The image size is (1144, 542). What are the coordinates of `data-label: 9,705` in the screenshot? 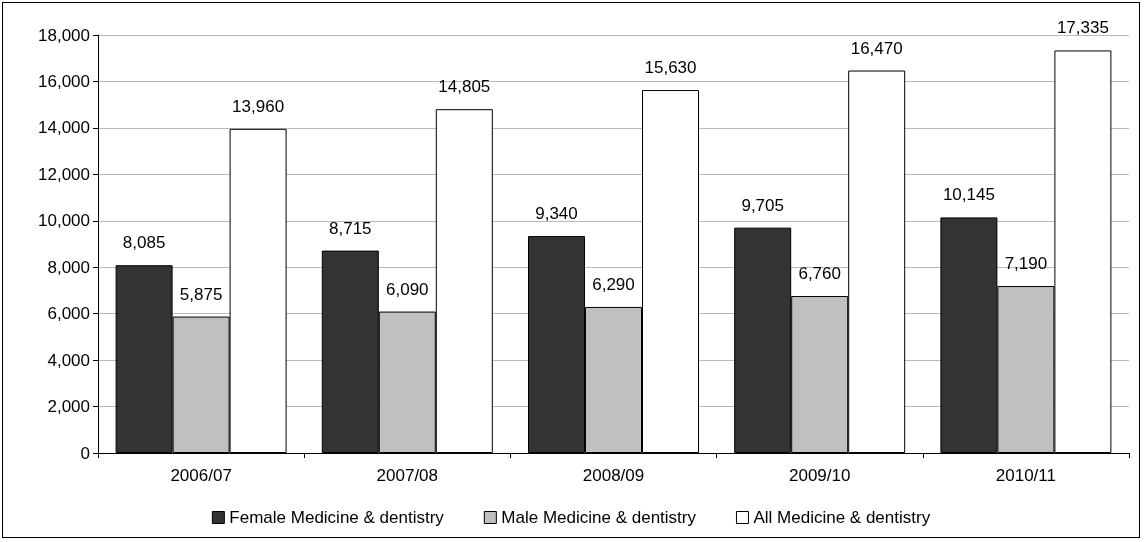 It's located at (762, 205).